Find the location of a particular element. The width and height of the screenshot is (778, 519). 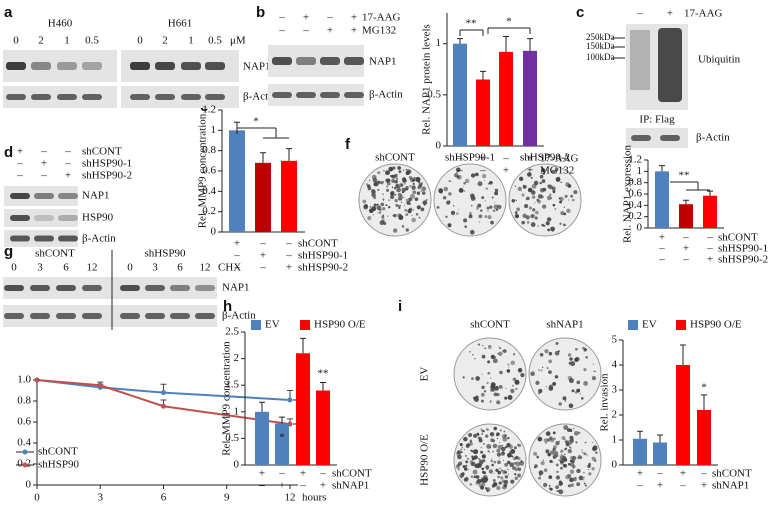

dose-label: 0 is located at coordinates (16, 41).